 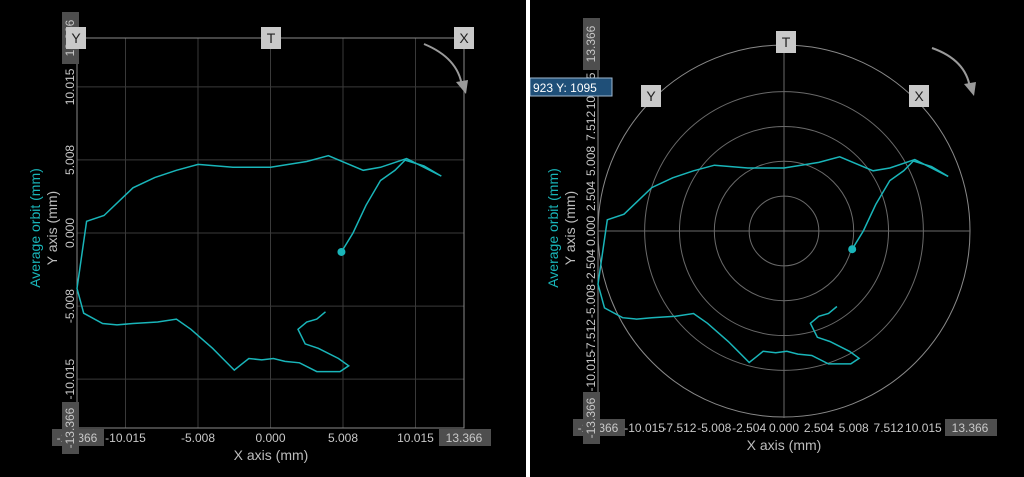 I want to click on x-tick-label-4: -2.504, so click(x=749, y=428).